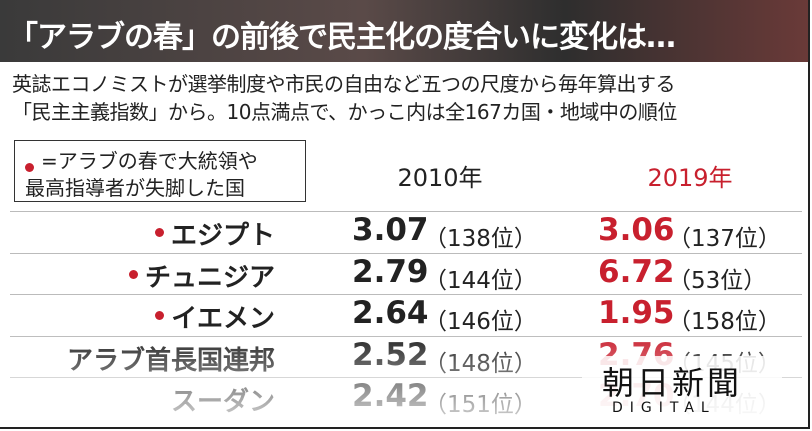  What do you see at coordinates (636, 313) in the screenshot?
I see `score: 1.95` at bounding box center [636, 313].